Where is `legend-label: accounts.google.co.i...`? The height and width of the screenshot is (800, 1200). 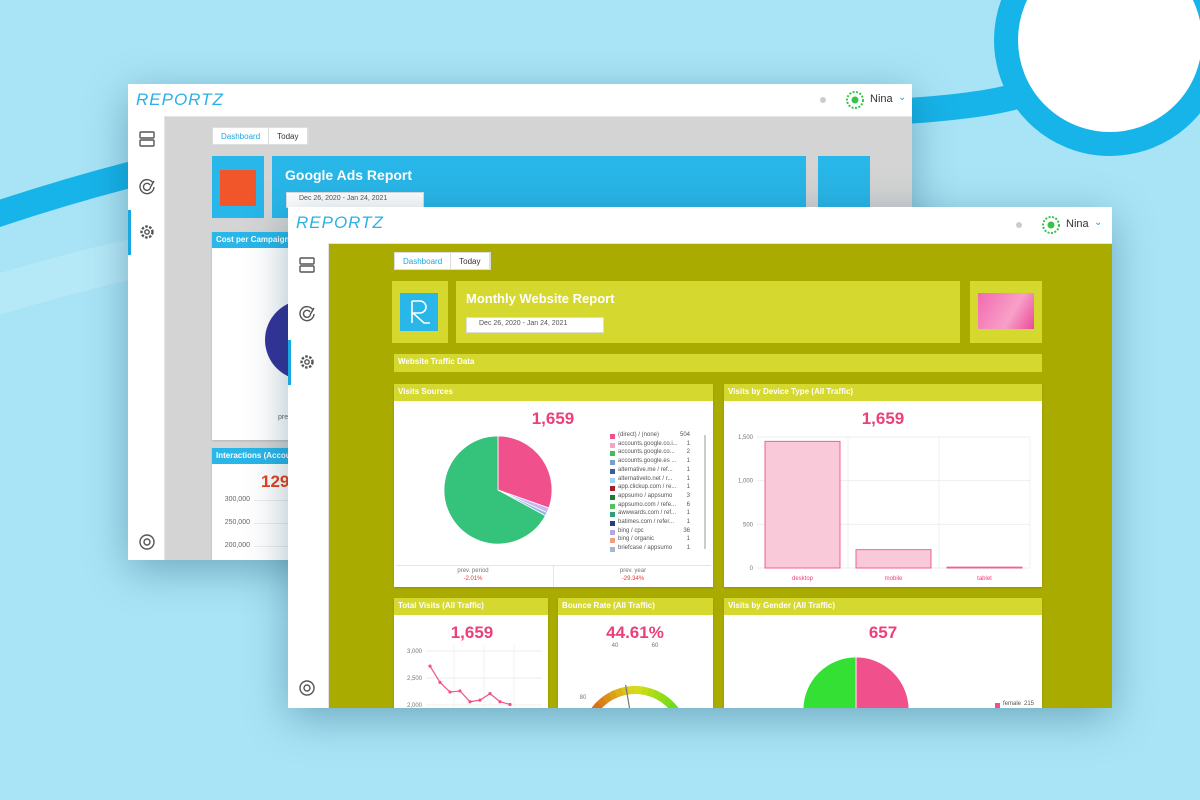 legend-label: accounts.google.co.i... is located at coordinates (648, 443).